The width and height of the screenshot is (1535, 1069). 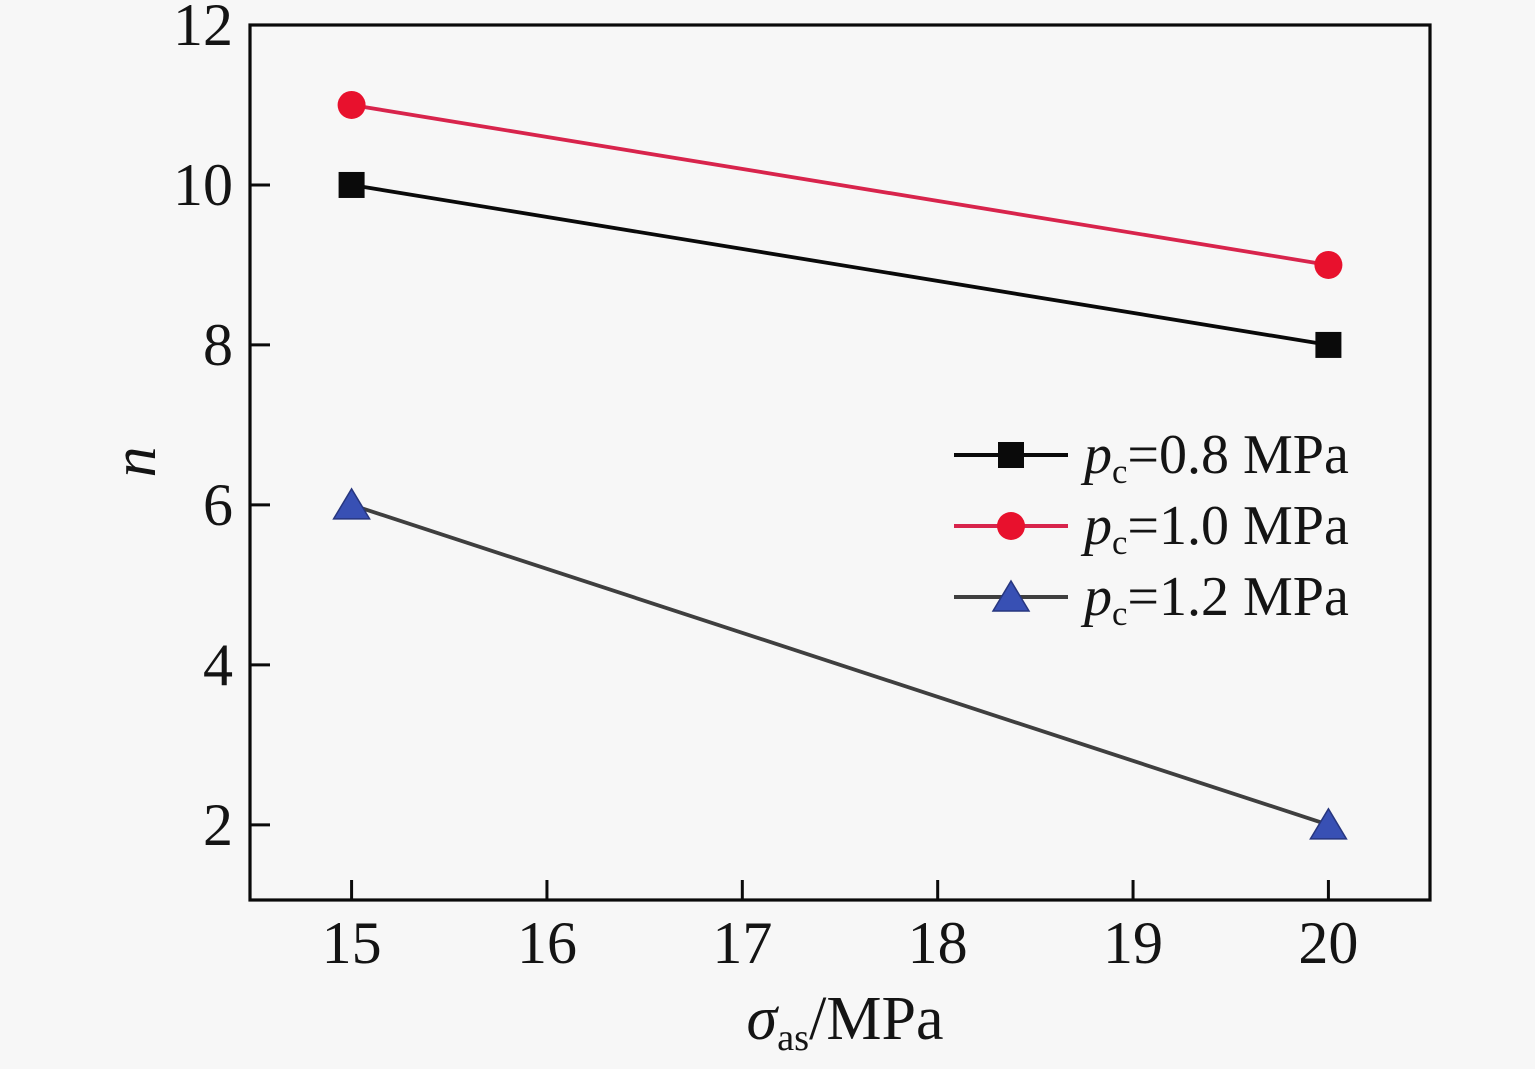 What do you see at coordinates (135, 462) in the screenshot?
I see `y-axis-label: n` at bounding box center [135, 462].